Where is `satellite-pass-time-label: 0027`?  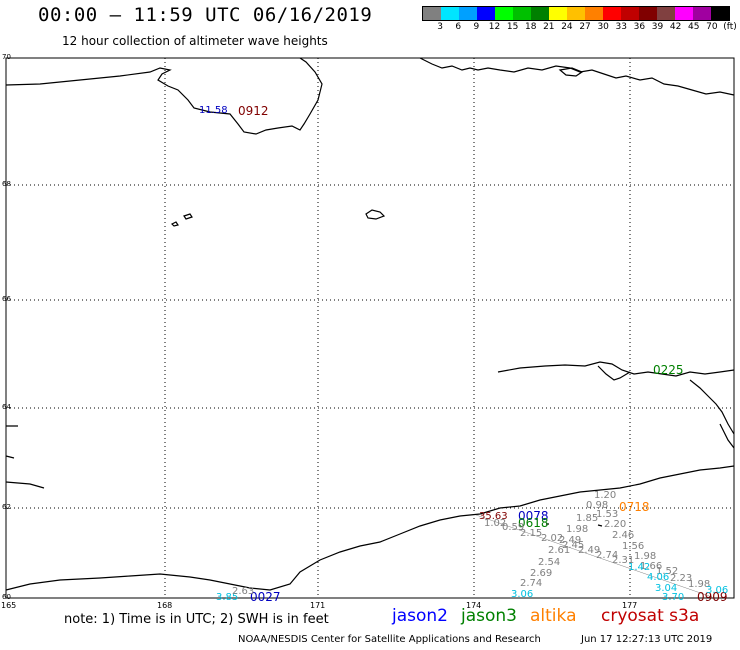 satellite-pass-time-label: 0027 is located at coordinates (265, 597).